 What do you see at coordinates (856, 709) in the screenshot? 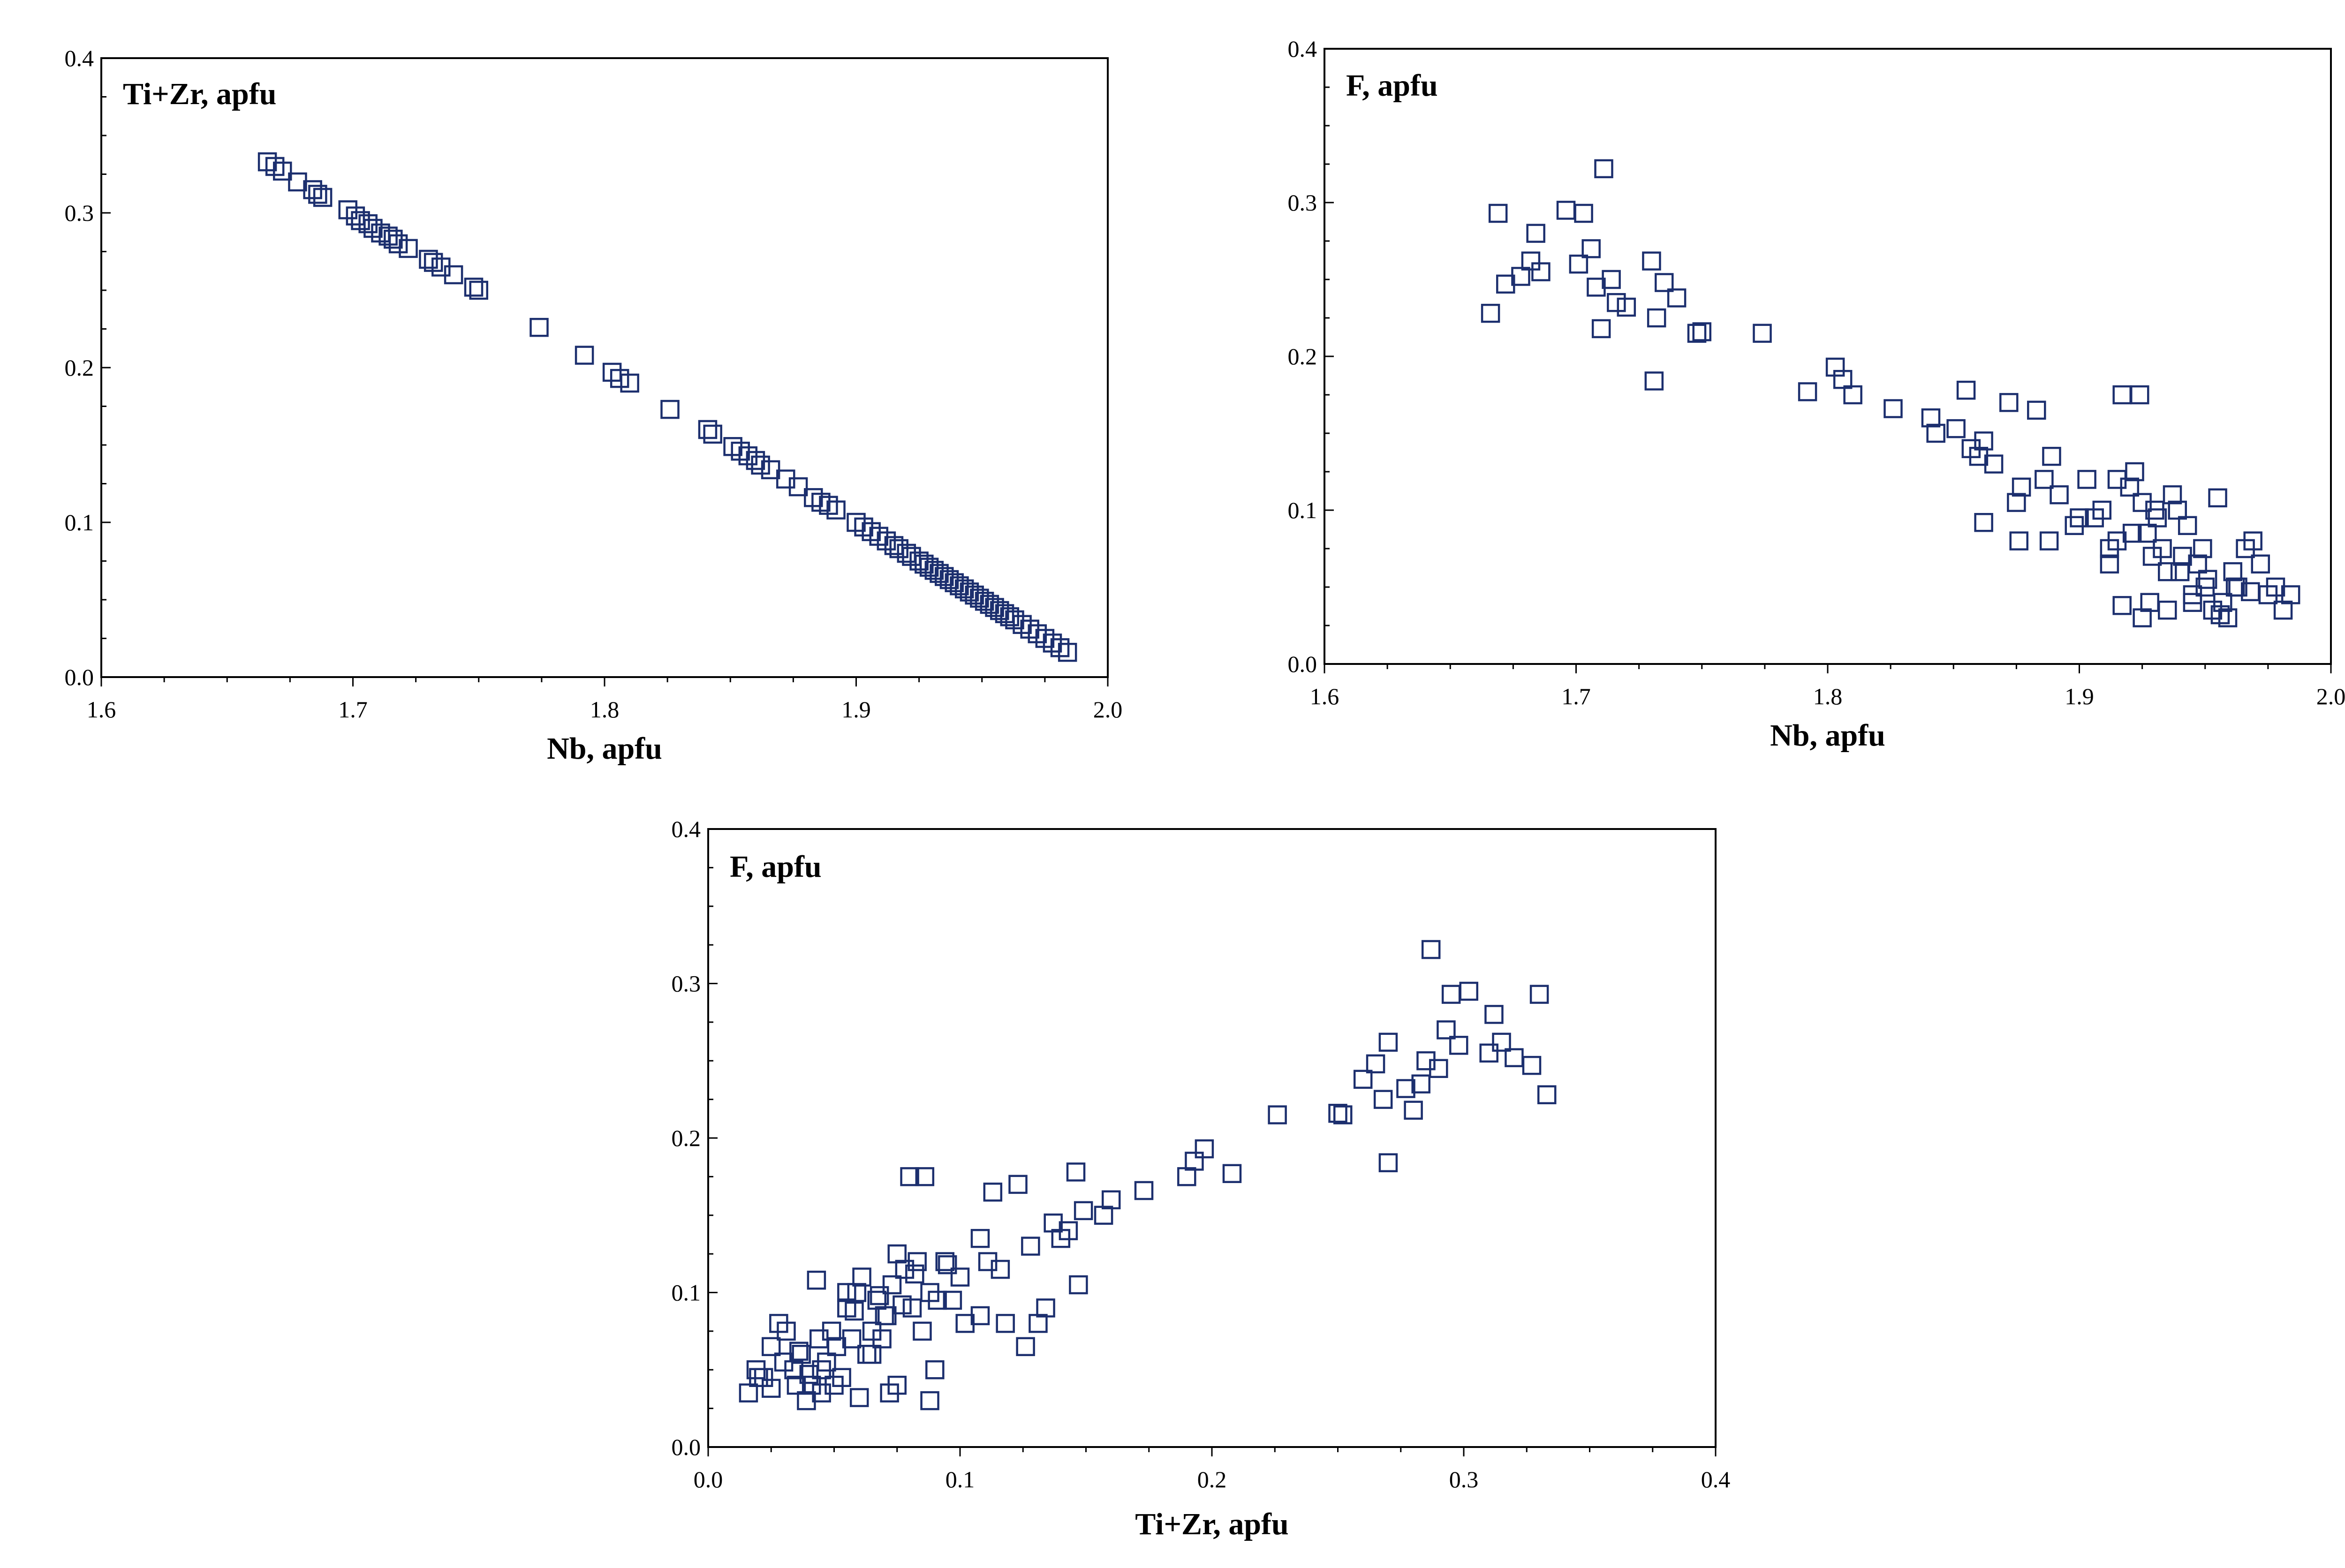
I see `x-tick-label: 1.9` at bounding box center [856, 709].